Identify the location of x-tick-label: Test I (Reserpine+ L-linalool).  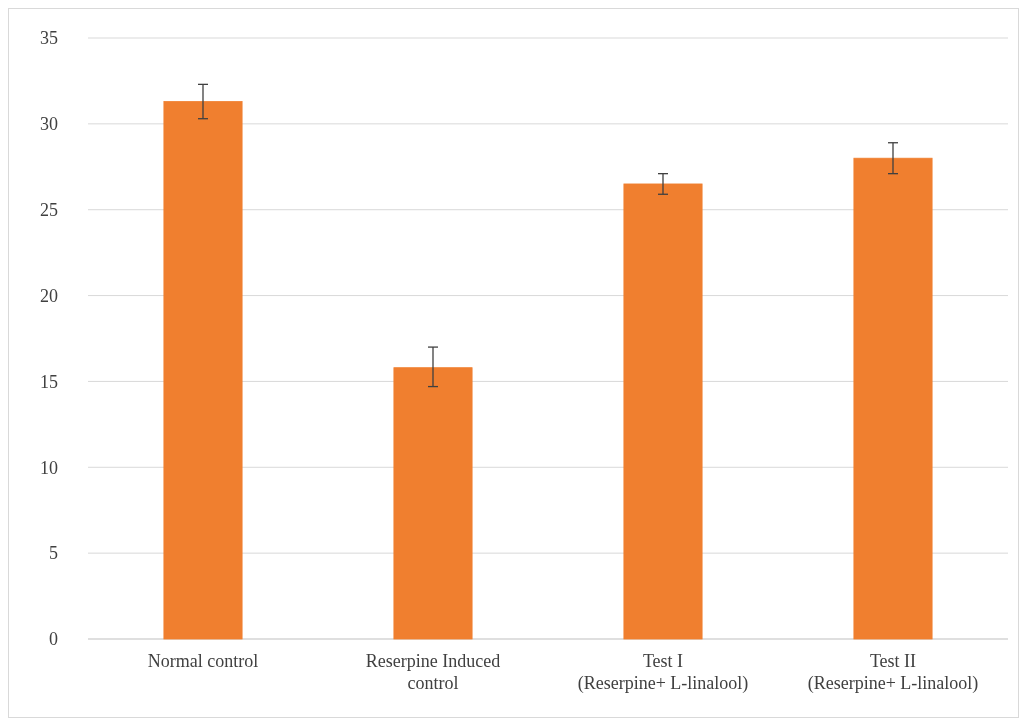
(663, 672).